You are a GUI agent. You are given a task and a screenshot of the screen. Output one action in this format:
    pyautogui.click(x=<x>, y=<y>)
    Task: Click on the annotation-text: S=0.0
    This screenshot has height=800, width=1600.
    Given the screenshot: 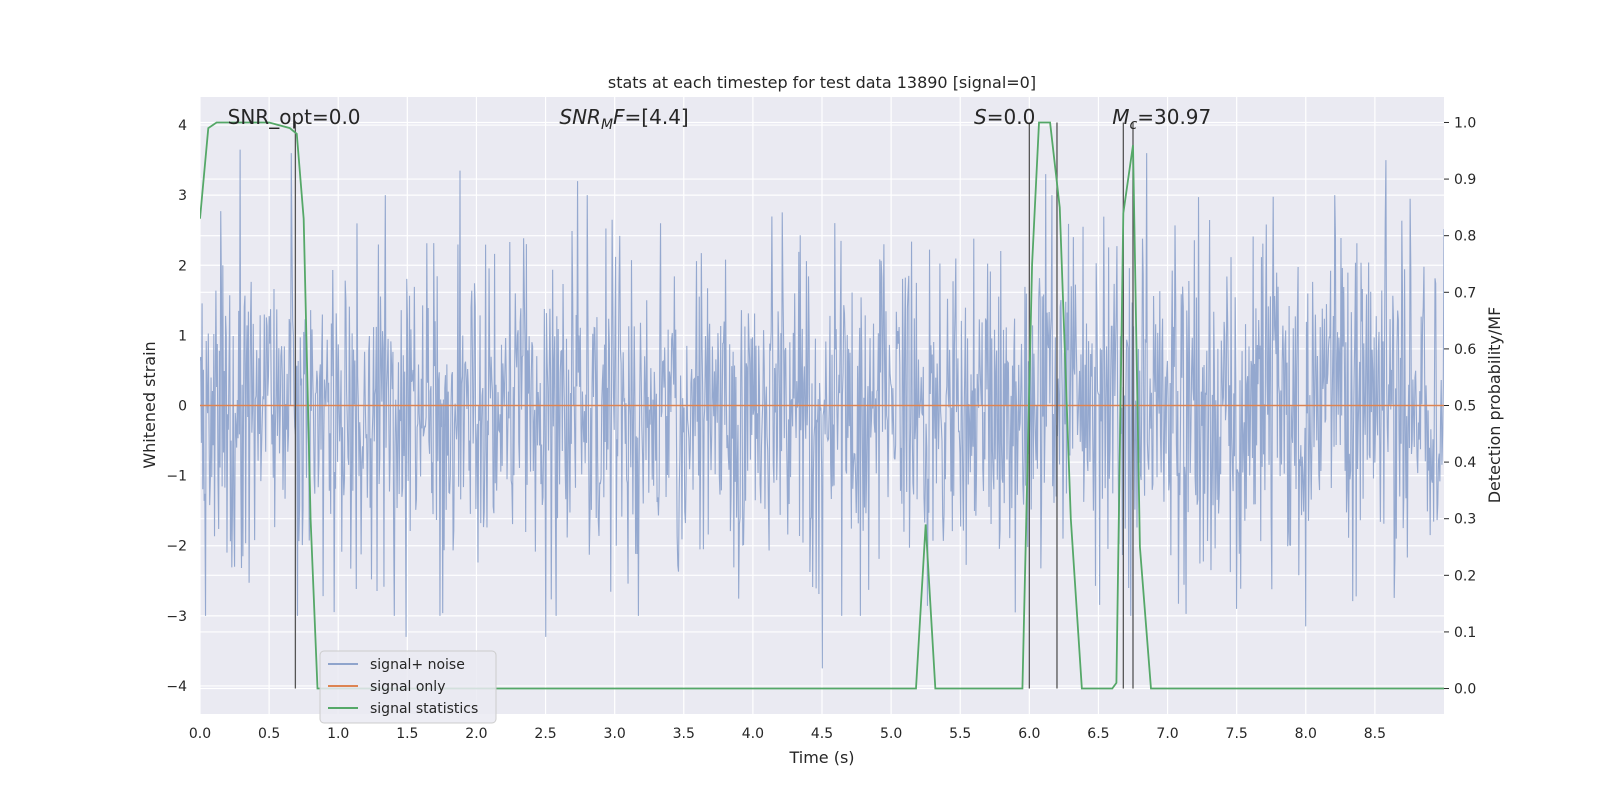 What is the action you would take?
    pyautogui.click(x=1004, y=117)
    